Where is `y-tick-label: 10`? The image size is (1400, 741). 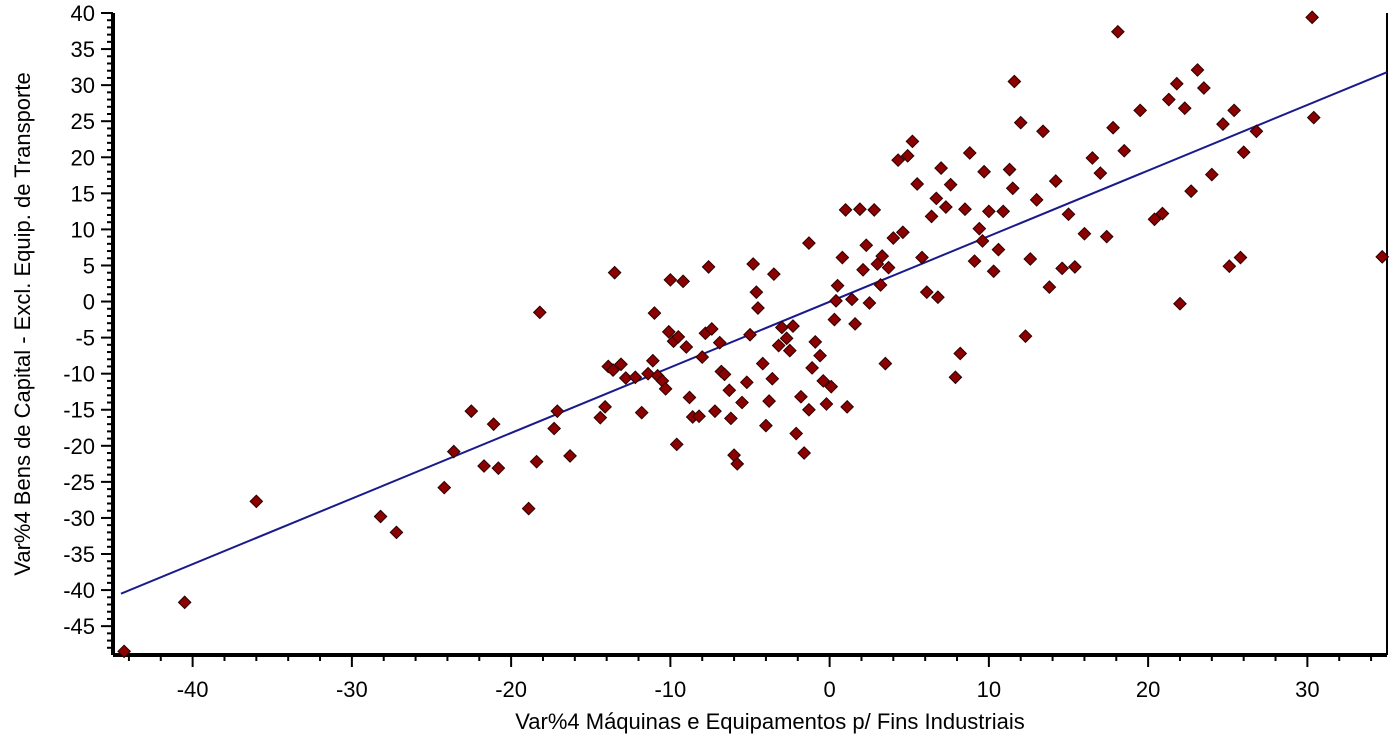
y-tick-label: 10 is located at coordinates (83, 229).